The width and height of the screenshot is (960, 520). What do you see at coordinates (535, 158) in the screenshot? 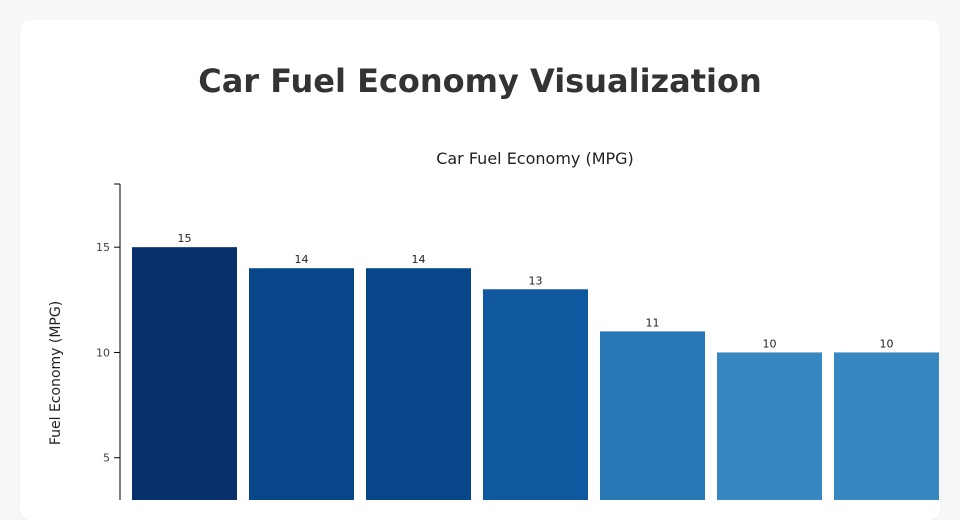
I see `chart-title: Car Fuel Economy (MPG)` at bounding box center [535, 158].